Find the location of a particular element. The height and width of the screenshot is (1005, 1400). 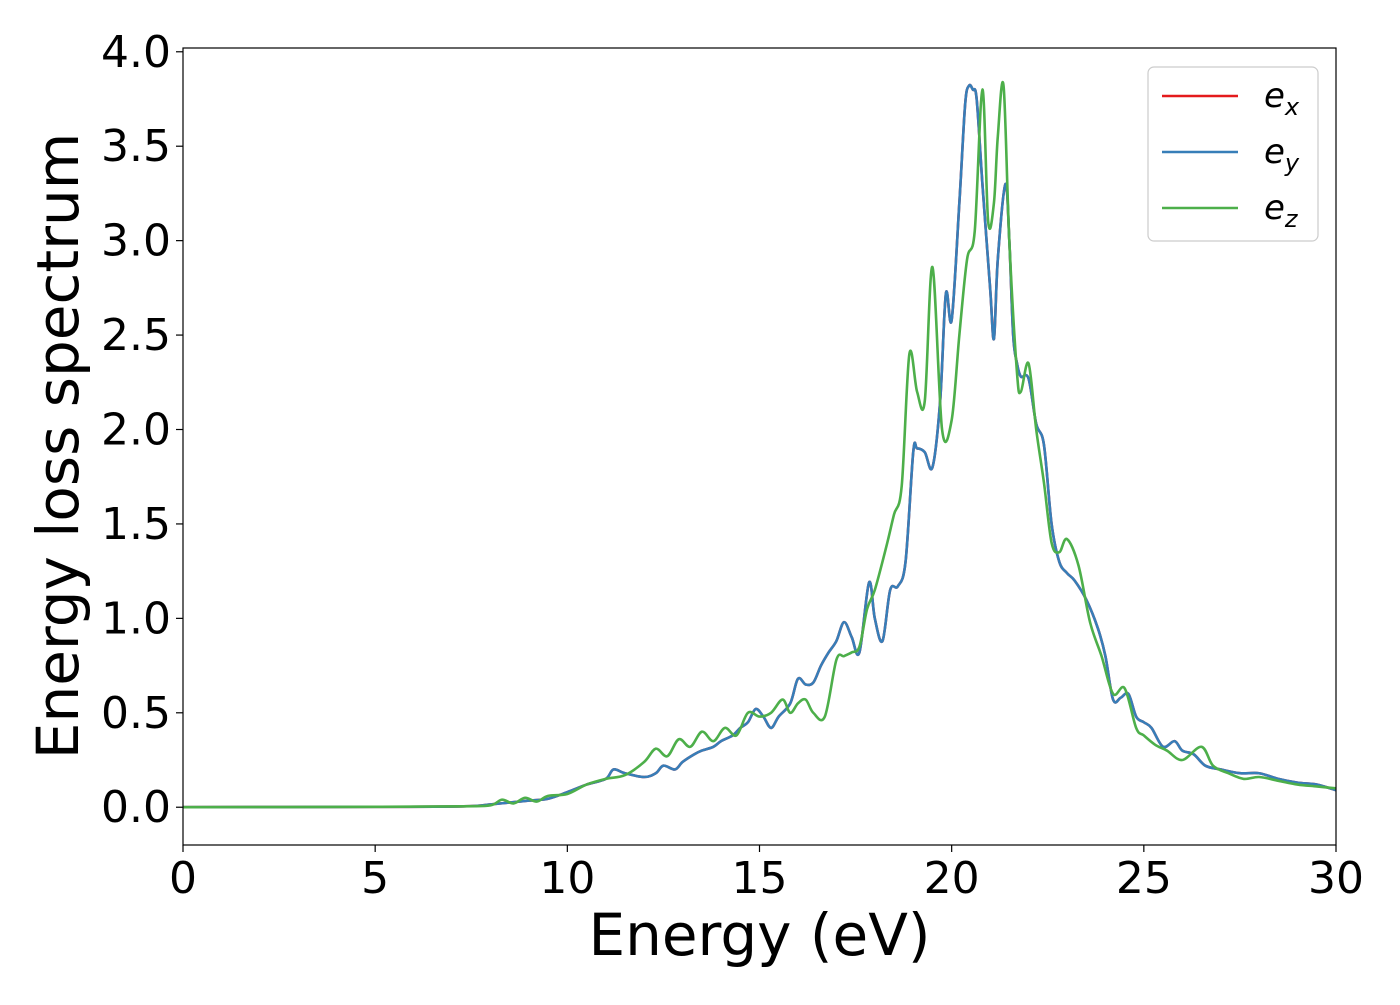

y-tick-label: 0.5 is located at coordinates (136, 713).